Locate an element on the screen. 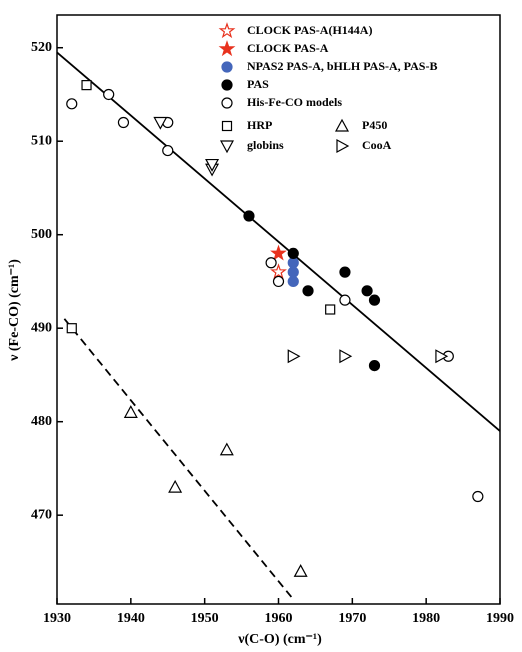 The height and width of the screenshot is (652, 522). legend-label: His-Fe-CO models is located at coordinates (294, 102).